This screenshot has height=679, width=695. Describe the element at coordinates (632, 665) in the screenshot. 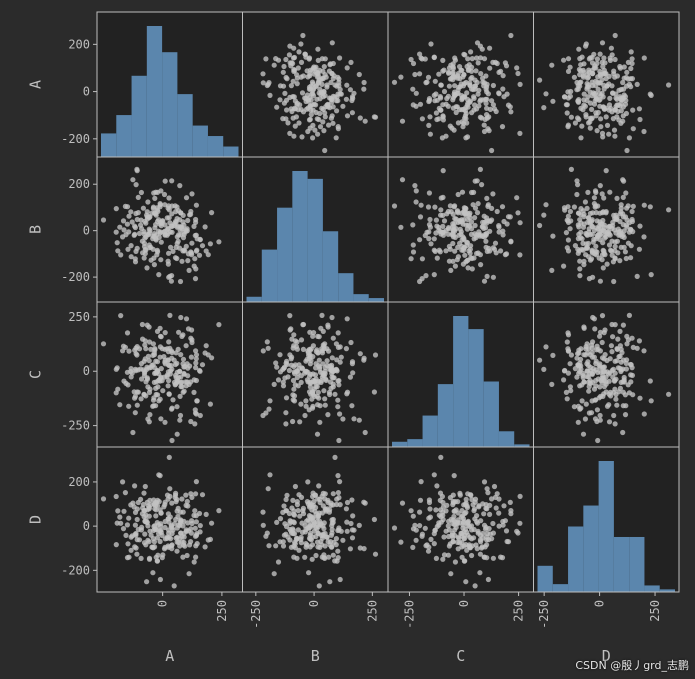

I see `watermark: CSDN @殷丿grd_志鹏` at that location.